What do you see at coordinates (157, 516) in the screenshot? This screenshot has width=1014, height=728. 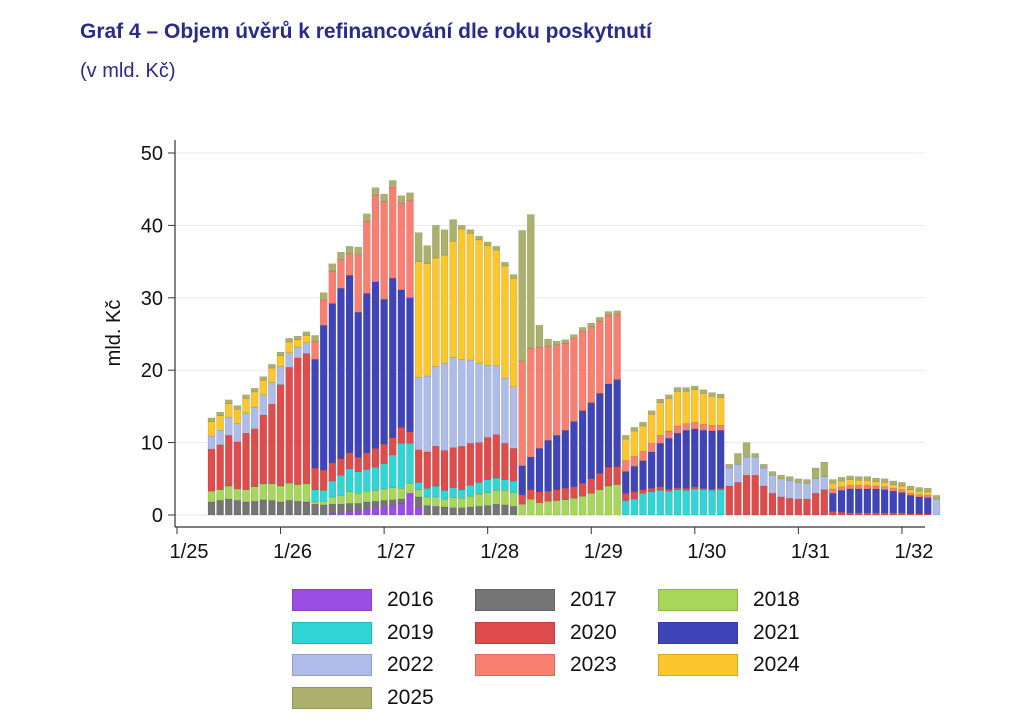 I see `y-tick-label: 0` at bounding box center [157, 516].